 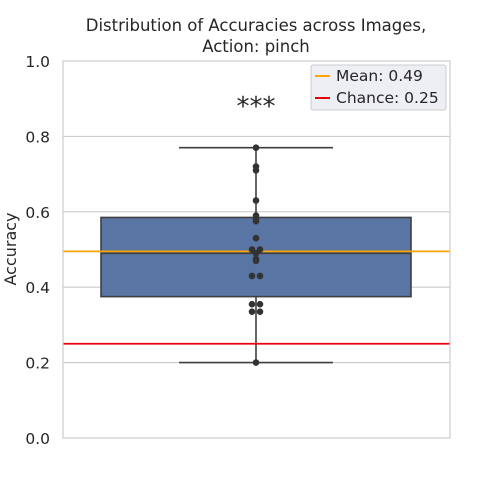 What do you see at coordinates (37, 62) in the screenshot?
I see `y-tick-label-5: 1.0` at bounding box center [37, 62].